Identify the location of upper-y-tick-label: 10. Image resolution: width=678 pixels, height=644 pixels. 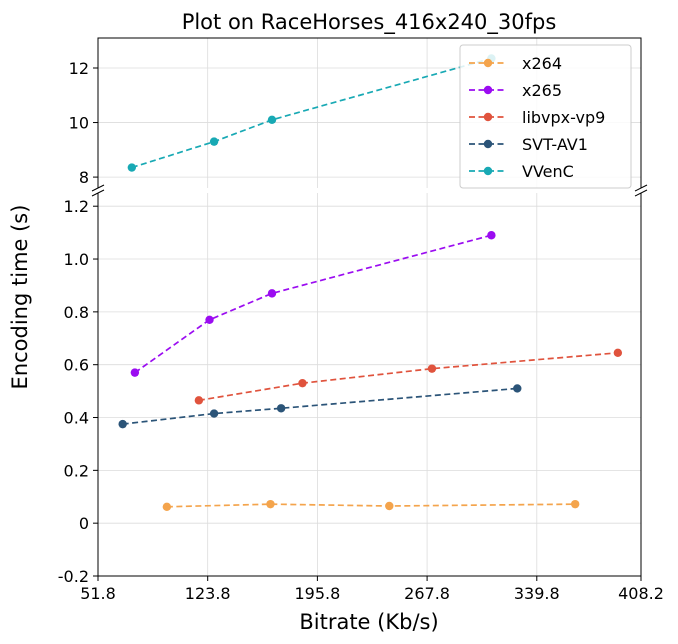
(79, 123).